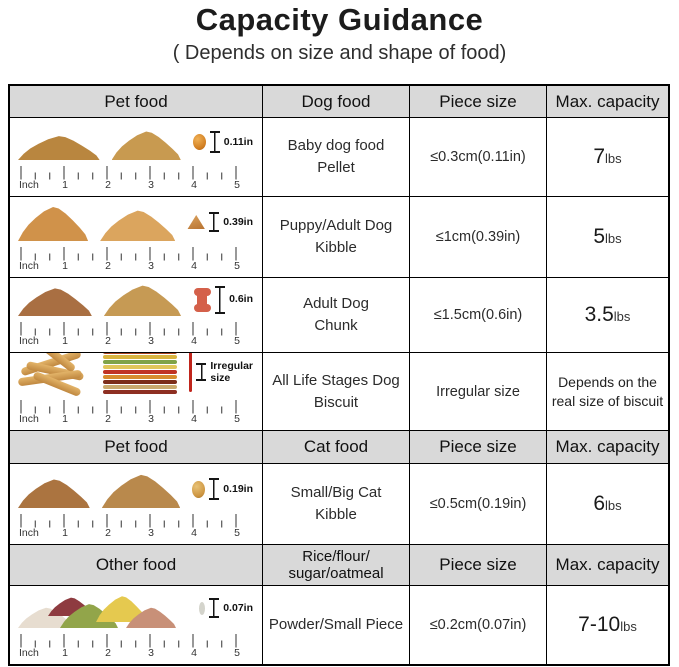 The image size is (679, 667). Describe the element at coordinates (607, 625) in the screenshot. I see `max-capacity-cell: 7-10 lbs` at that location.